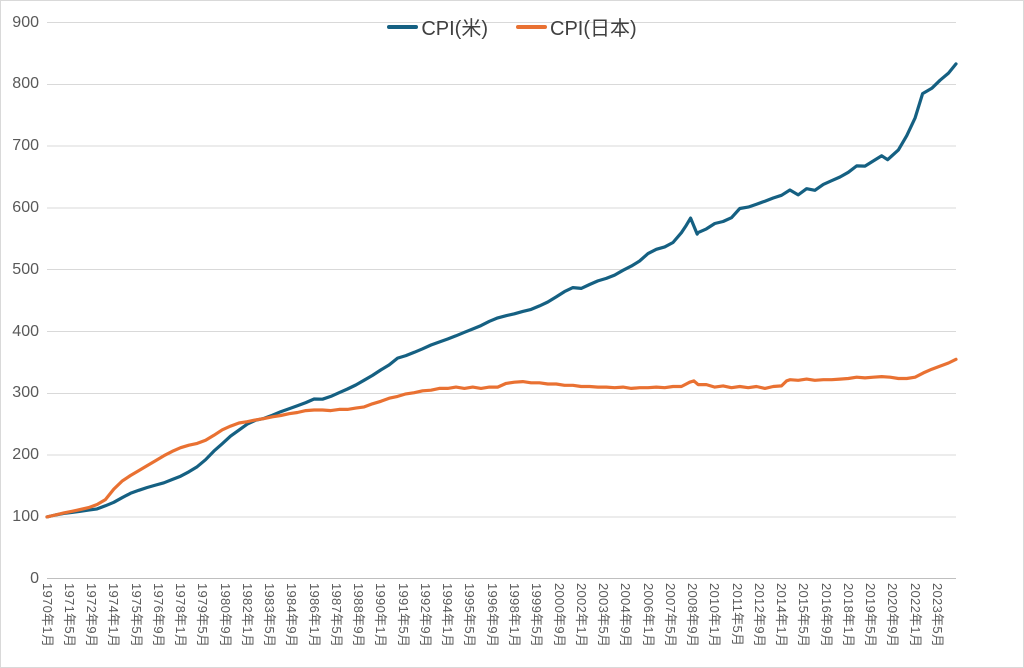 The image size is (1024, 668). Describe the element at coordinates (158, 615) in the screenshot. I see `x-tick-label: 1976年9月` at that location.